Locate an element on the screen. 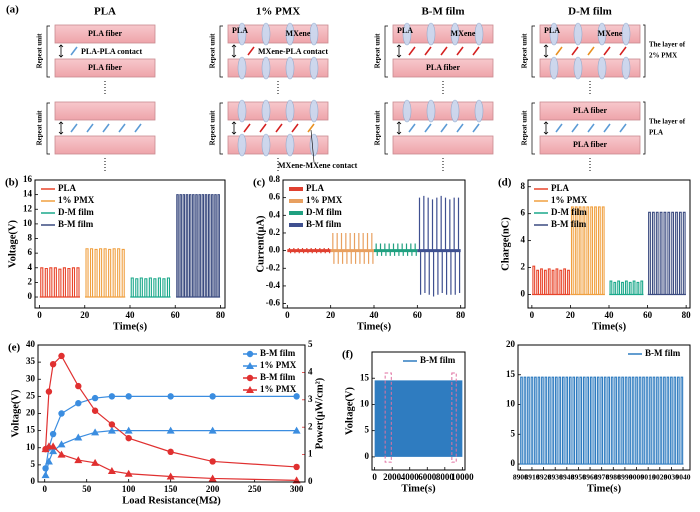  schematic-text: MXene-PLA contact is located at coordinates (293, 51).